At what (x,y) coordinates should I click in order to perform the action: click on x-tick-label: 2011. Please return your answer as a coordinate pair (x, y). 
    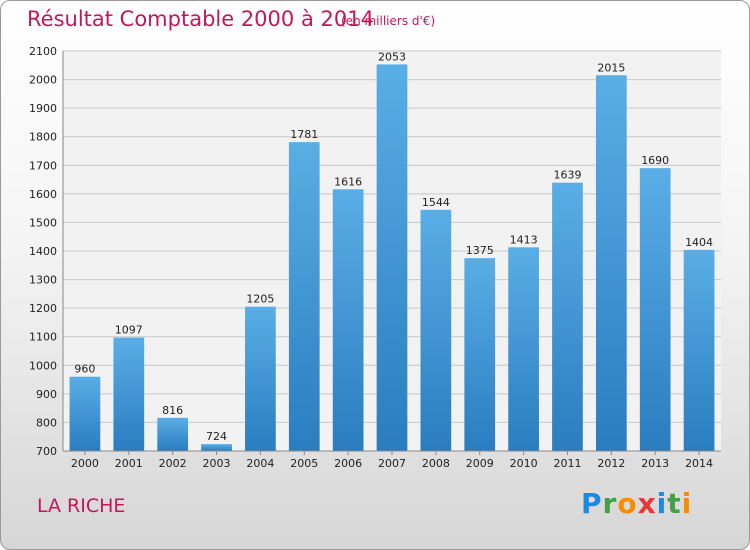
    Looking at the image, I should click on (567, 463).